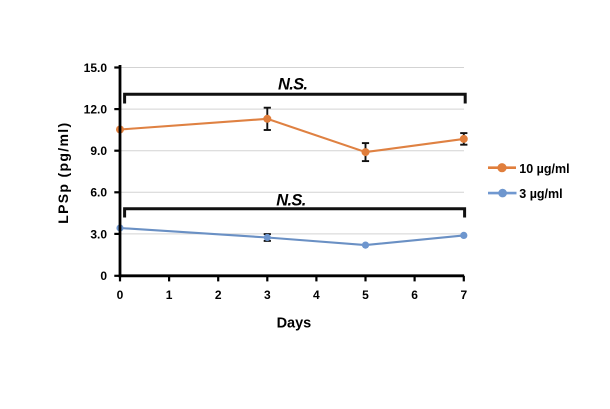  What do you see at coordinates (463, 295) in the screenshot?
I see `svg-text: 7` at bounding box center [463, 295].